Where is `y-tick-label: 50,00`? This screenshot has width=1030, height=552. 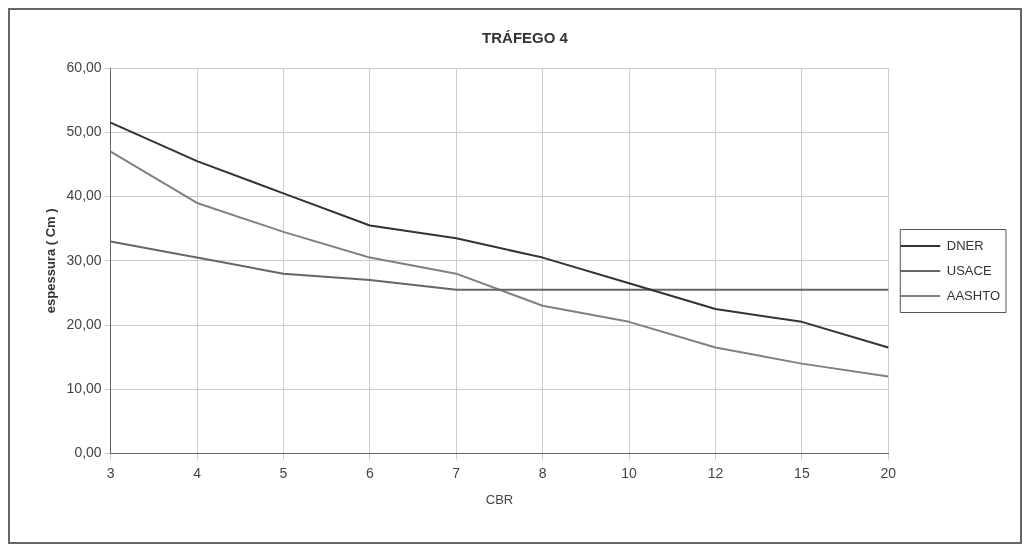 y-tick-label: 50,00 is located at coordinates (84, 131).